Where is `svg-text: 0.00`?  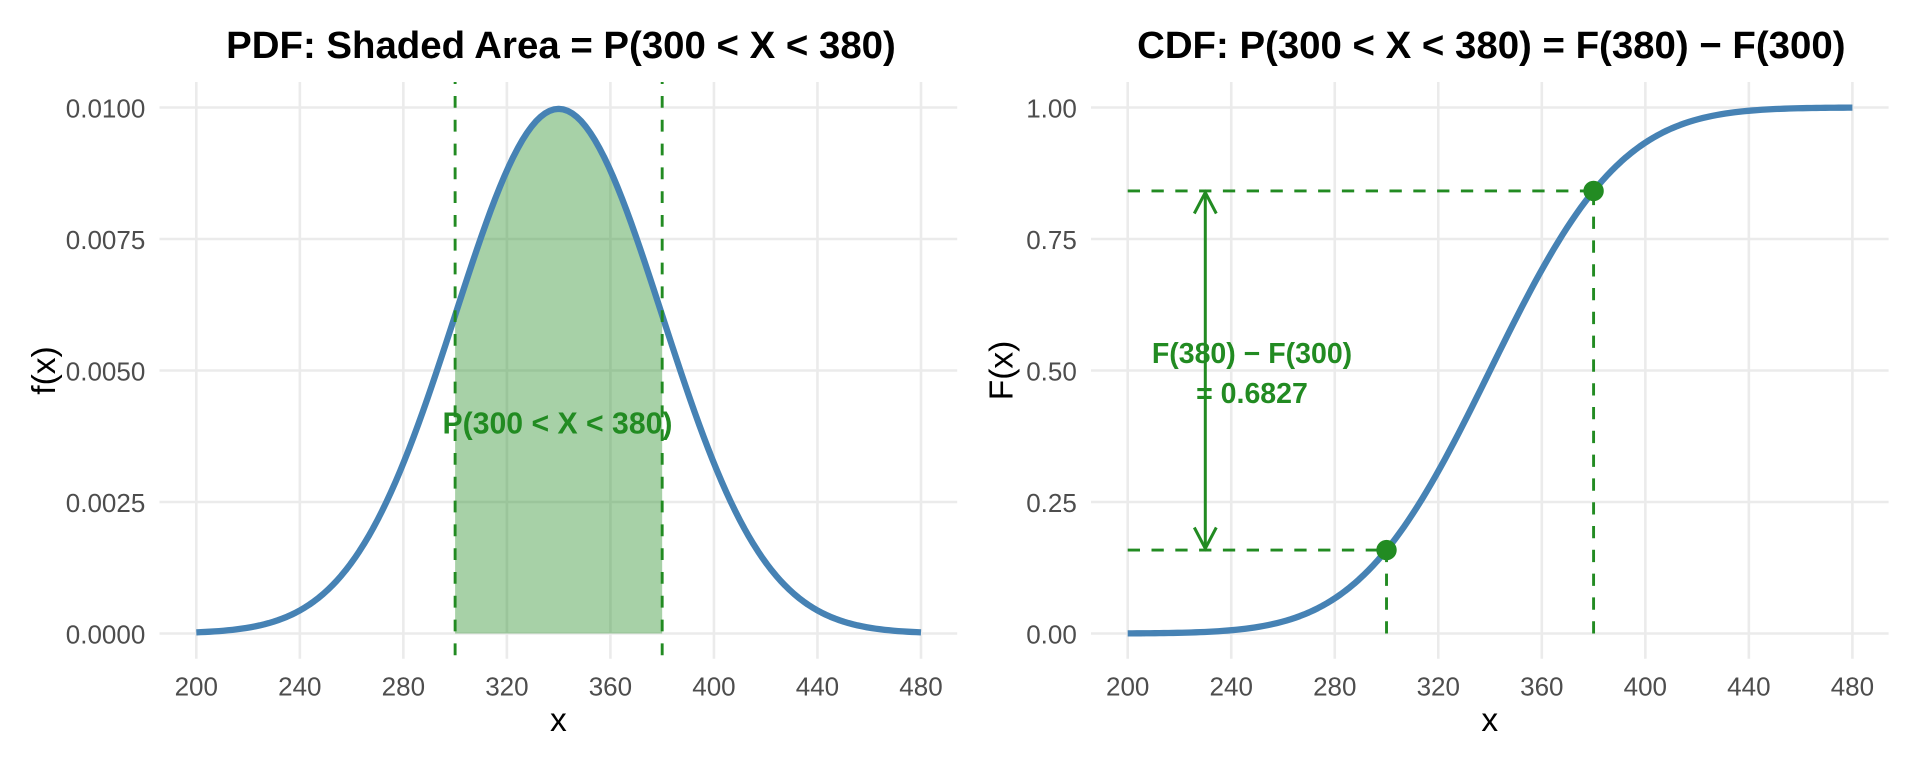 svg-text: 0.00 is located at coordinates (1051, 635).